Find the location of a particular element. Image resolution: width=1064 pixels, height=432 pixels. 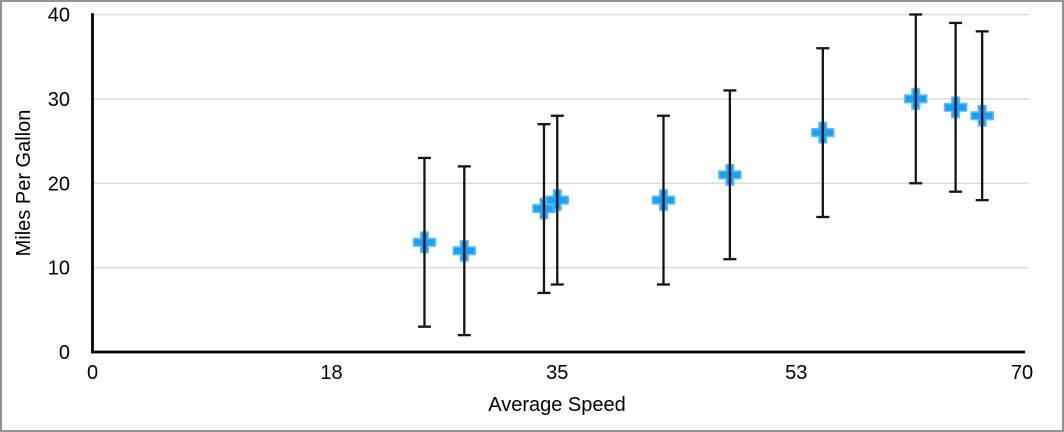

x-tick-label: 18 is located at coordinates (331, 373).